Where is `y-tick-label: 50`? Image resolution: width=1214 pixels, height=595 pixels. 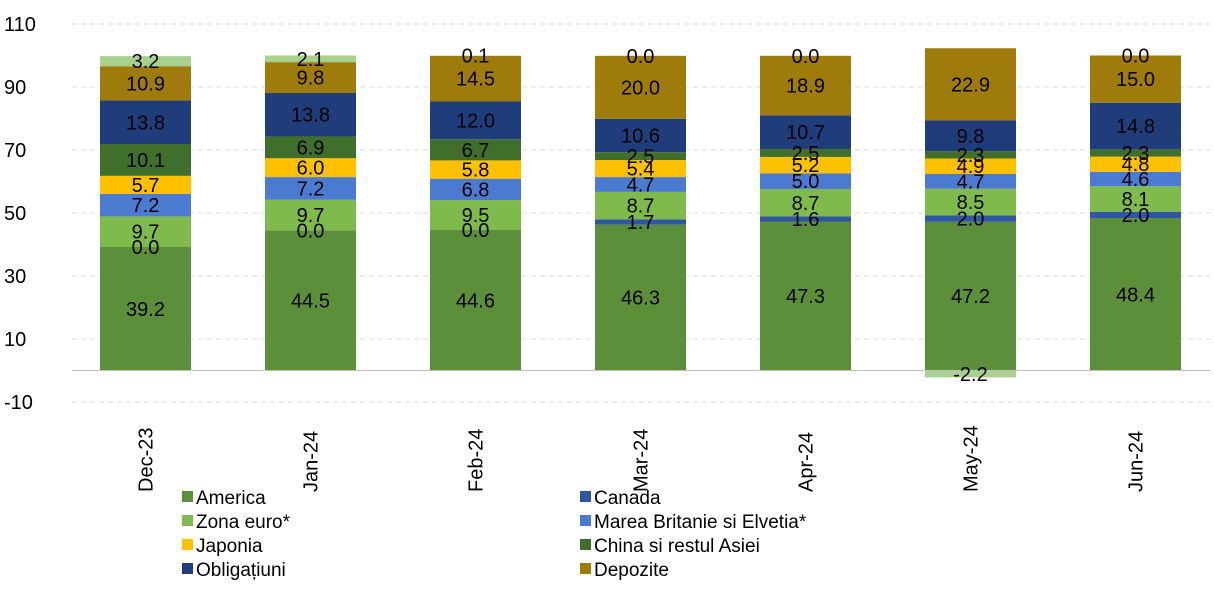
y-tick-label: 50 is located at coordinates (15, 214).